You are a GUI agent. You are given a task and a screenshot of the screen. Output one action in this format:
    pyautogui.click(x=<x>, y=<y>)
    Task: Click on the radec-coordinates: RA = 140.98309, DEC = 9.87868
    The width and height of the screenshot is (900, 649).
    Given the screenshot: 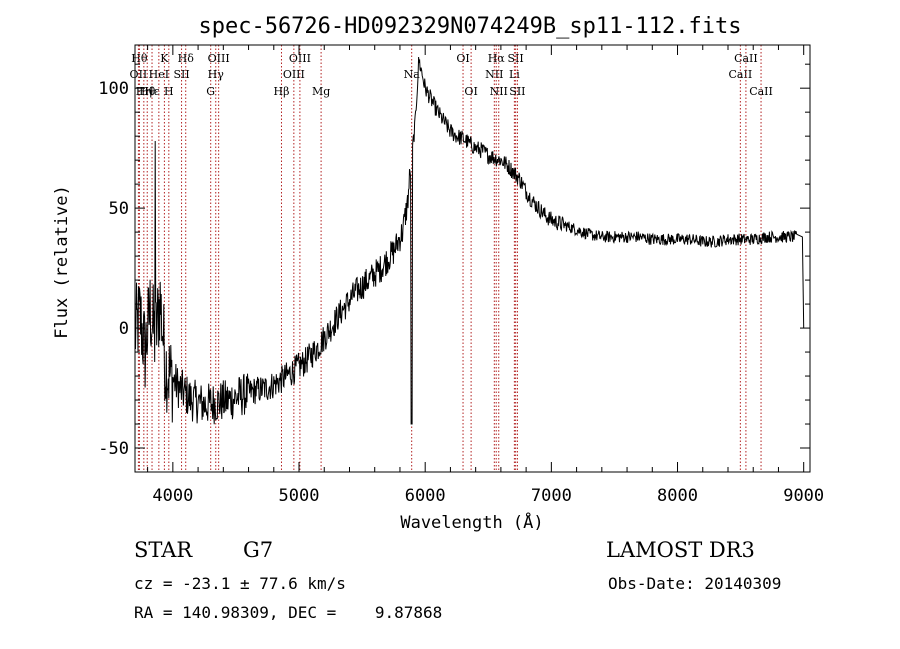 What is the action you would take?
    pyautogui.click(x=288, y=612)
    